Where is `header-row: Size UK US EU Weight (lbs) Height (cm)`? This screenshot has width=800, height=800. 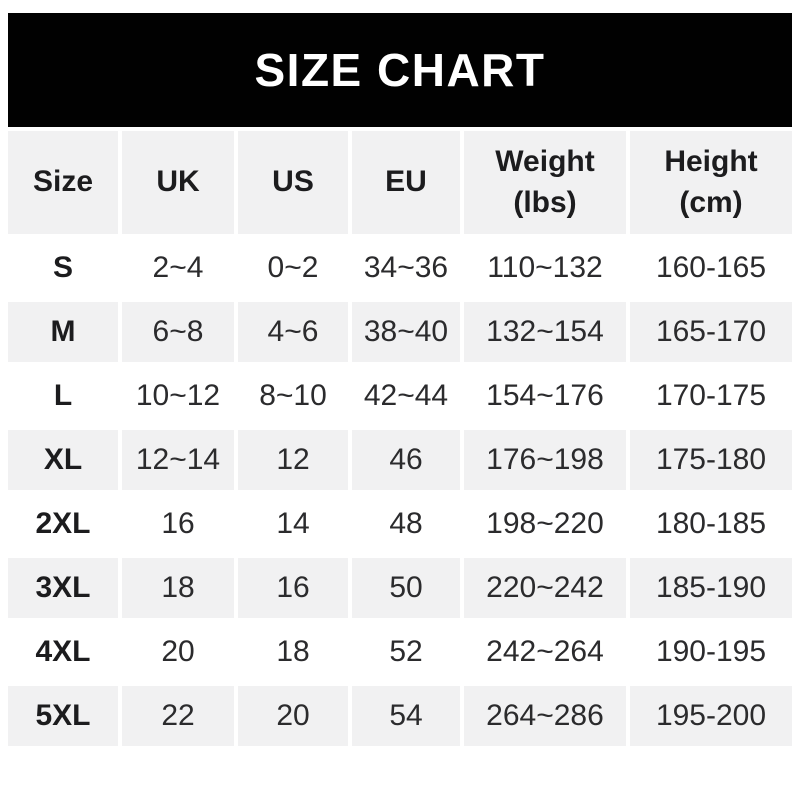 header-row: Size UK US EU Weight (lbs) Height (cm) is located at coordinates (400, 184).